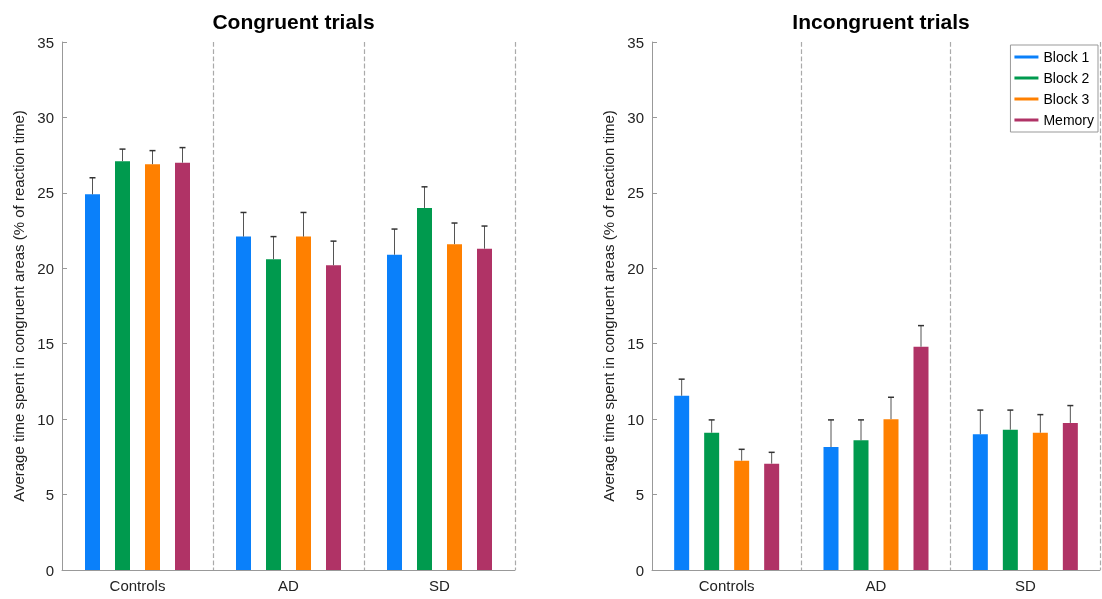 The image size is (1102, 599). I want to click on chart-title: Incongruent trials, so click(881, 21).